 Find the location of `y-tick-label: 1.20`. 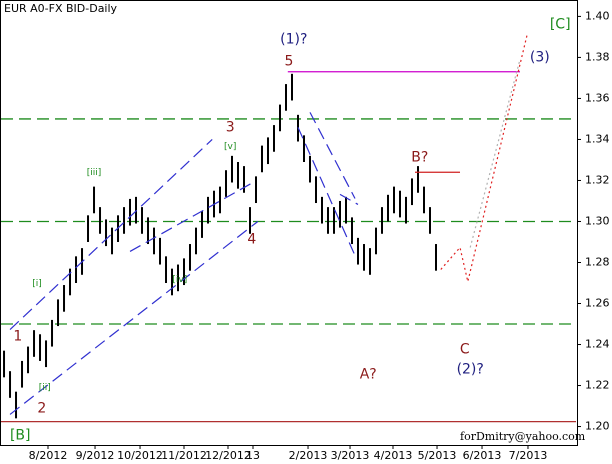

y-tick-label: 1.20 is located at coordinates (597, 426).